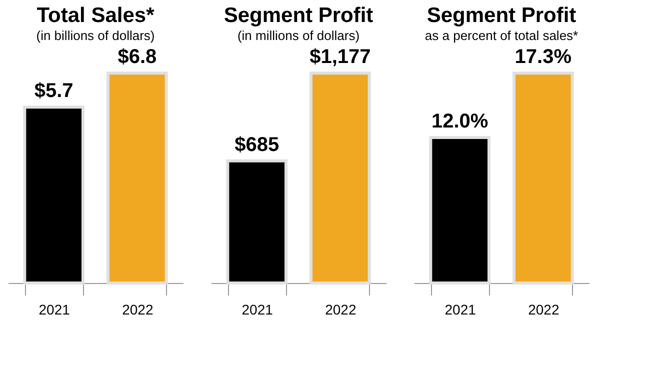  Describe the element at coordinates (459, 121) in the screenshot. I see `data-label: 12.0%` at that location.